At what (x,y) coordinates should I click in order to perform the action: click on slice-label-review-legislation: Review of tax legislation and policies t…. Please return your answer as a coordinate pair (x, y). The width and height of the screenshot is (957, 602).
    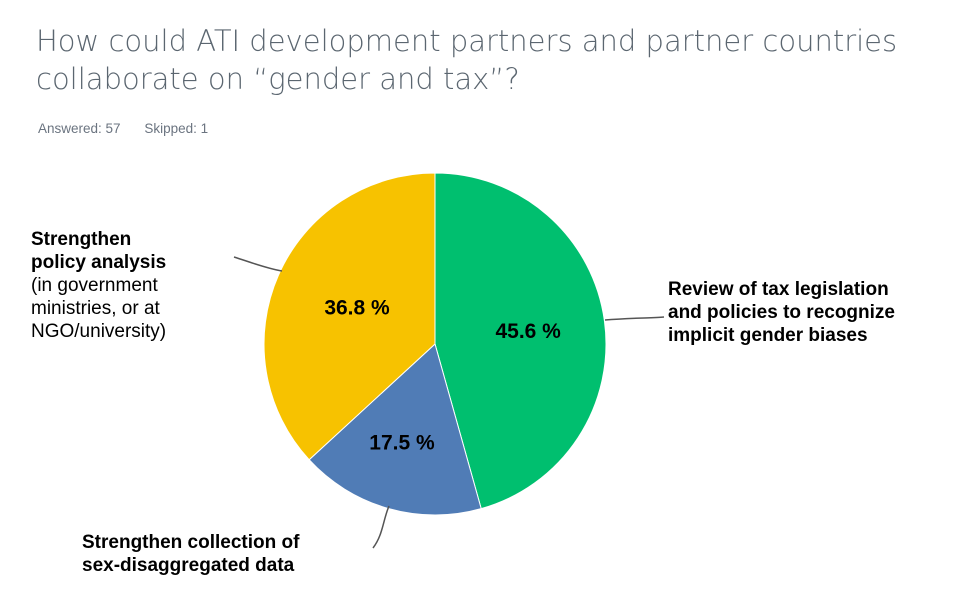
    Looking at the image, I should click on (810, 312).